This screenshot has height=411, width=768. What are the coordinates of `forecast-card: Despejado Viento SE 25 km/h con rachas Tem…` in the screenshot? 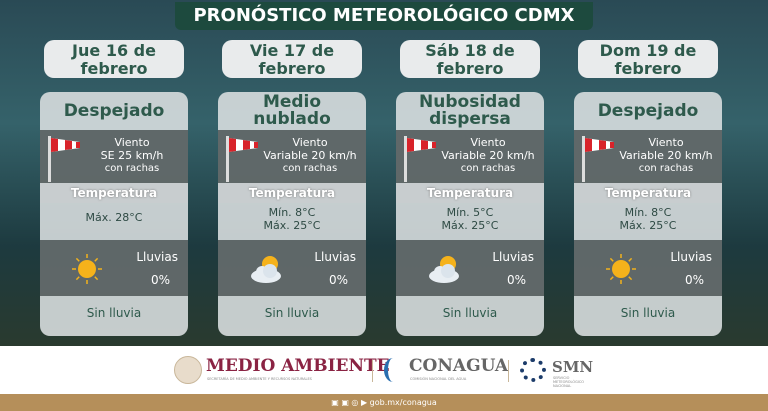 It's located at (114, 214).